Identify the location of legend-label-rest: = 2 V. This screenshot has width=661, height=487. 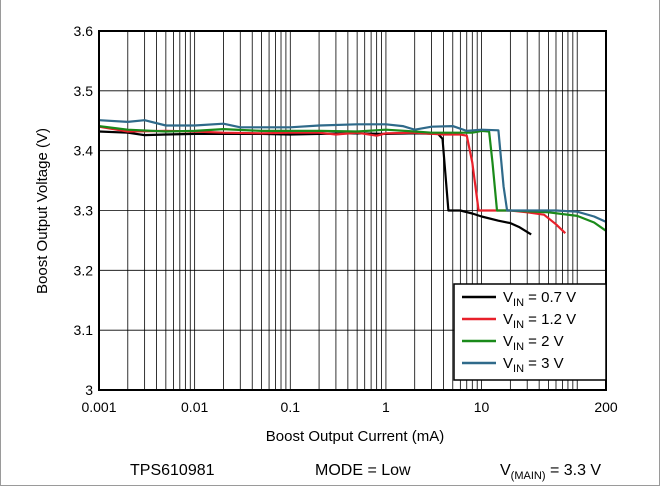
(544, 341).